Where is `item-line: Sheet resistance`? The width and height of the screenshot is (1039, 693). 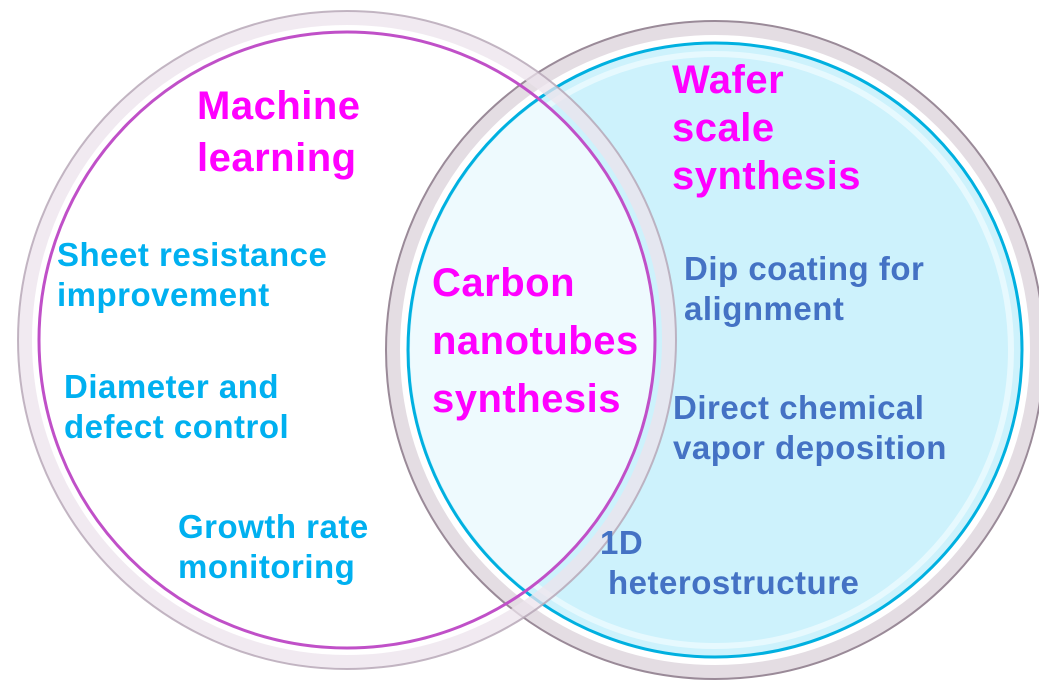
item-line: Sheet resistance is located at coordinates (192, 254).